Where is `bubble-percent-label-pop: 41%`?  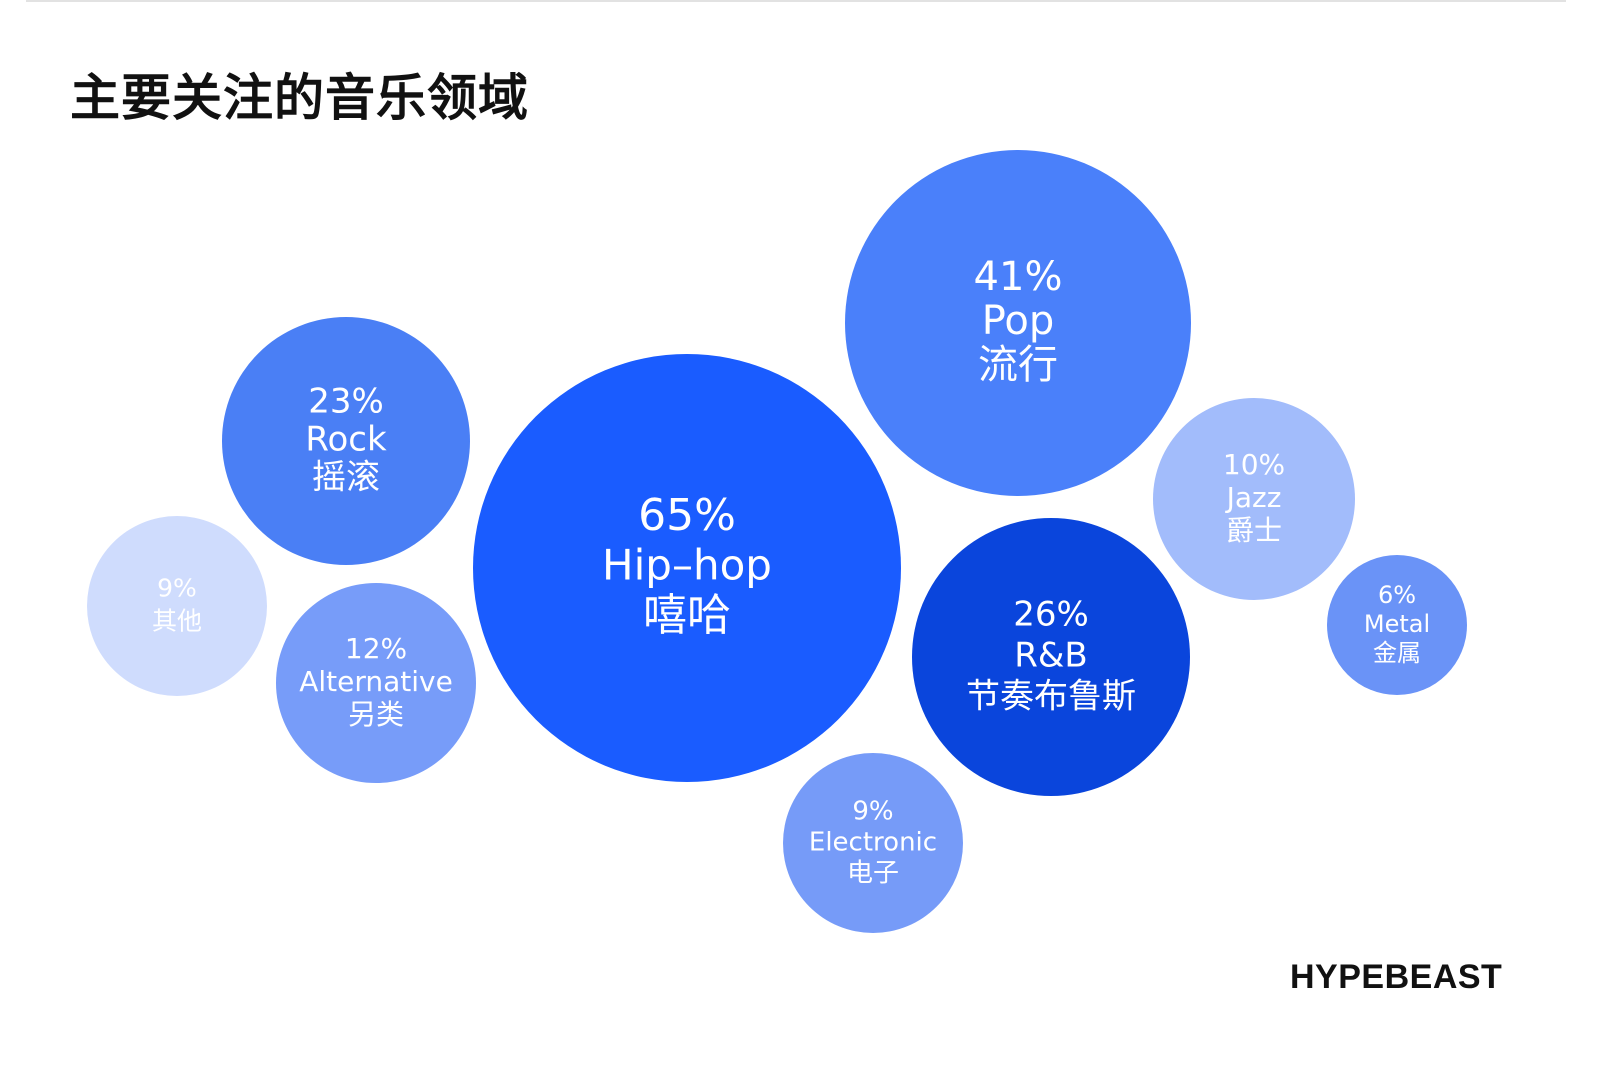
bubble-percent-label-pop: 41% is located at coordinates (1018, 277).